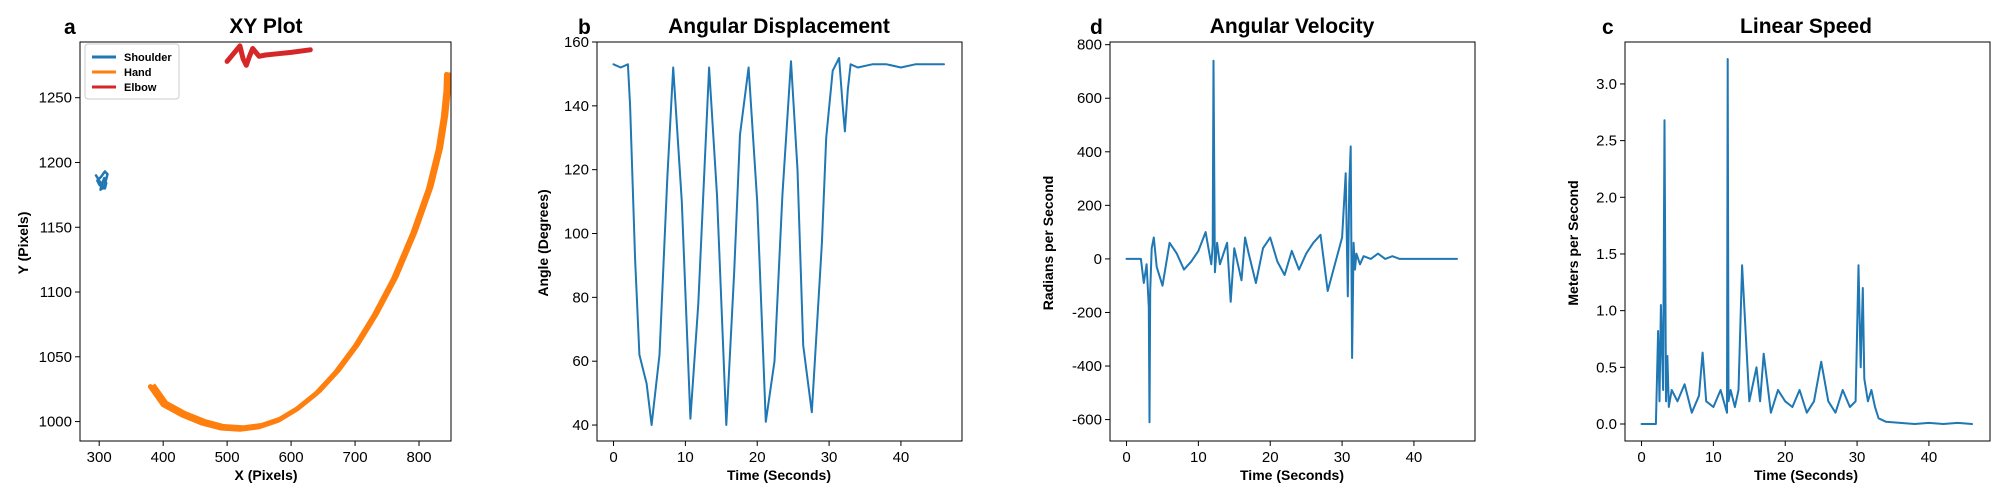 The height and width of the screenshot is (500, 2000). What do you see at coordinates (291, 457) in the screenshot?
I see `x-tick-label: 600` at bounding box center [291, 457].